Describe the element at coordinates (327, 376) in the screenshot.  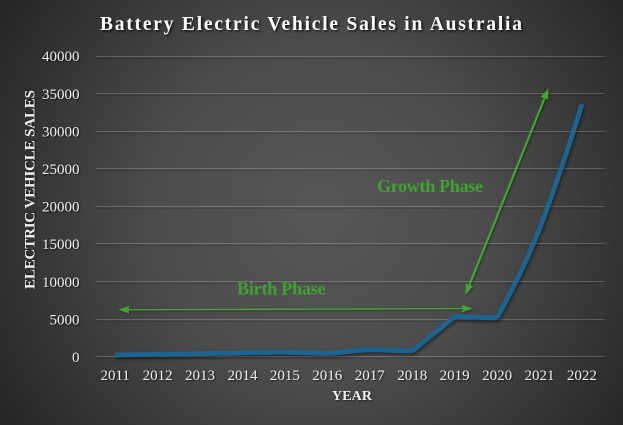
I see `svg-text: 2016` at that location.